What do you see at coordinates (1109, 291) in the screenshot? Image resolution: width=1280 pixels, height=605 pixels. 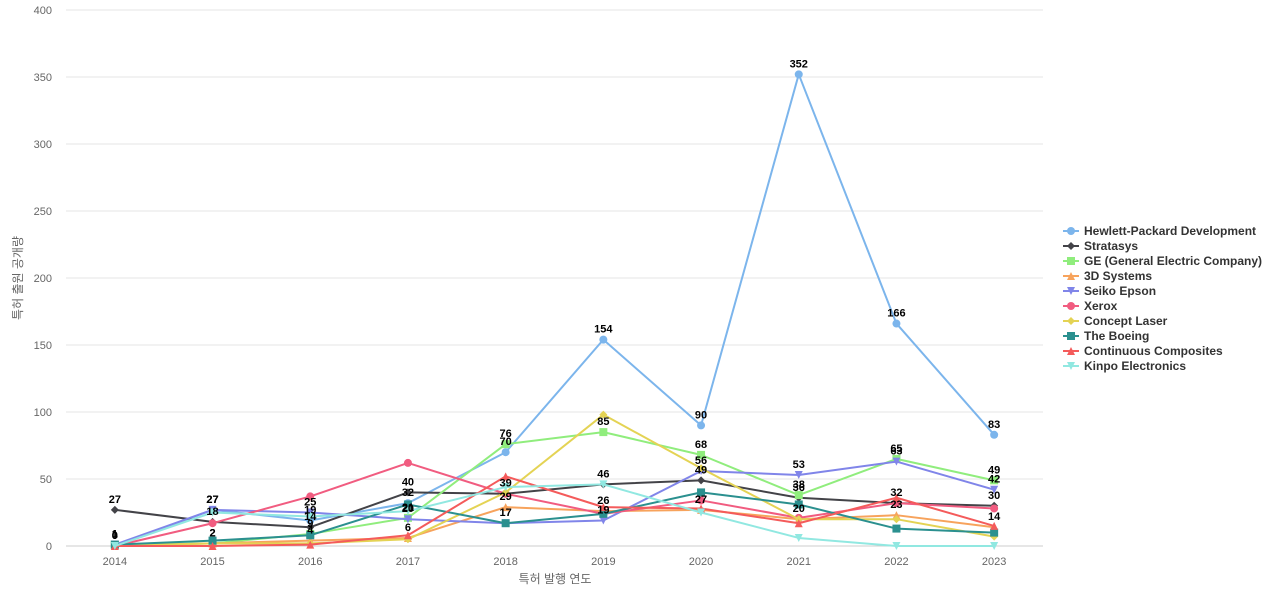 I see `legend-item-seiko-epson: Seiko Epson` at bounding box center [1109, 291].